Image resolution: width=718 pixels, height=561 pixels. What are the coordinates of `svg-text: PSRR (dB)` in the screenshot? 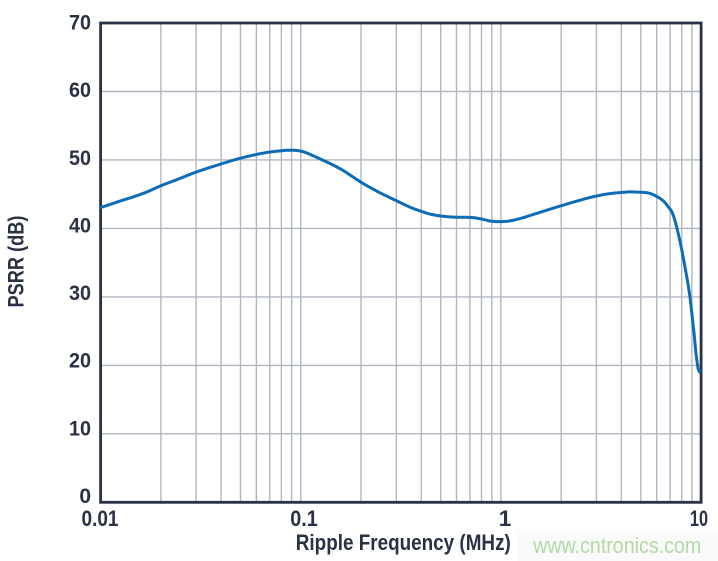 It's located at (15, 262).